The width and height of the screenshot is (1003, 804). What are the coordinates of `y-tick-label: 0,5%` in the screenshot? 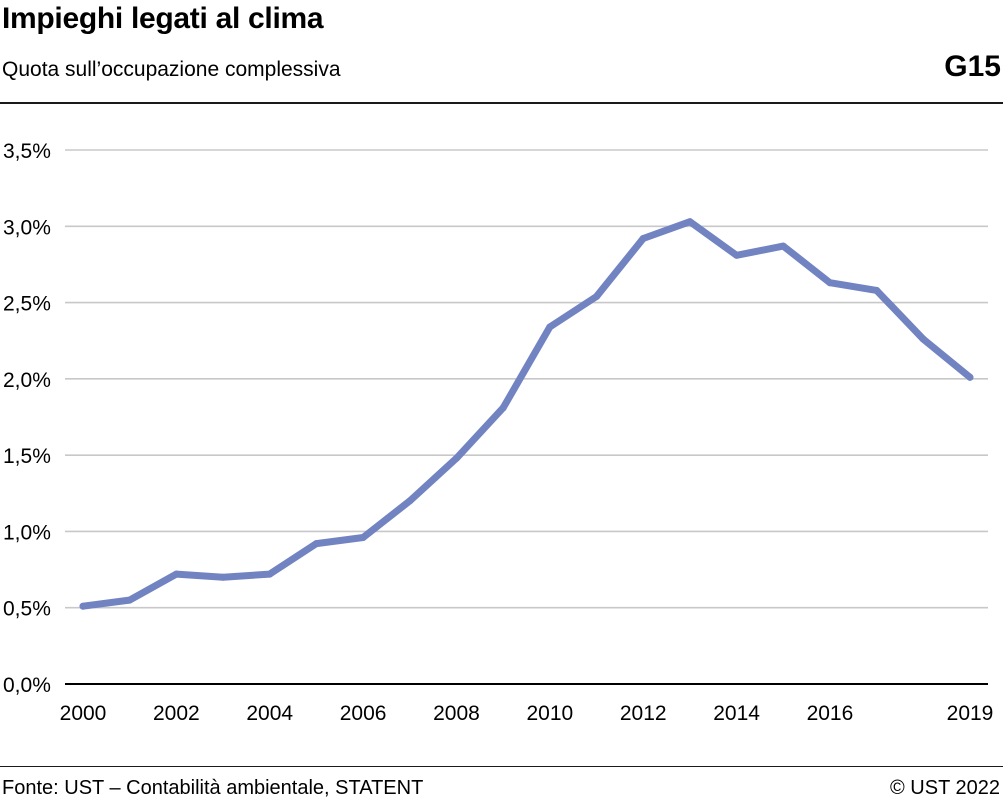 It's located at (27, 609).